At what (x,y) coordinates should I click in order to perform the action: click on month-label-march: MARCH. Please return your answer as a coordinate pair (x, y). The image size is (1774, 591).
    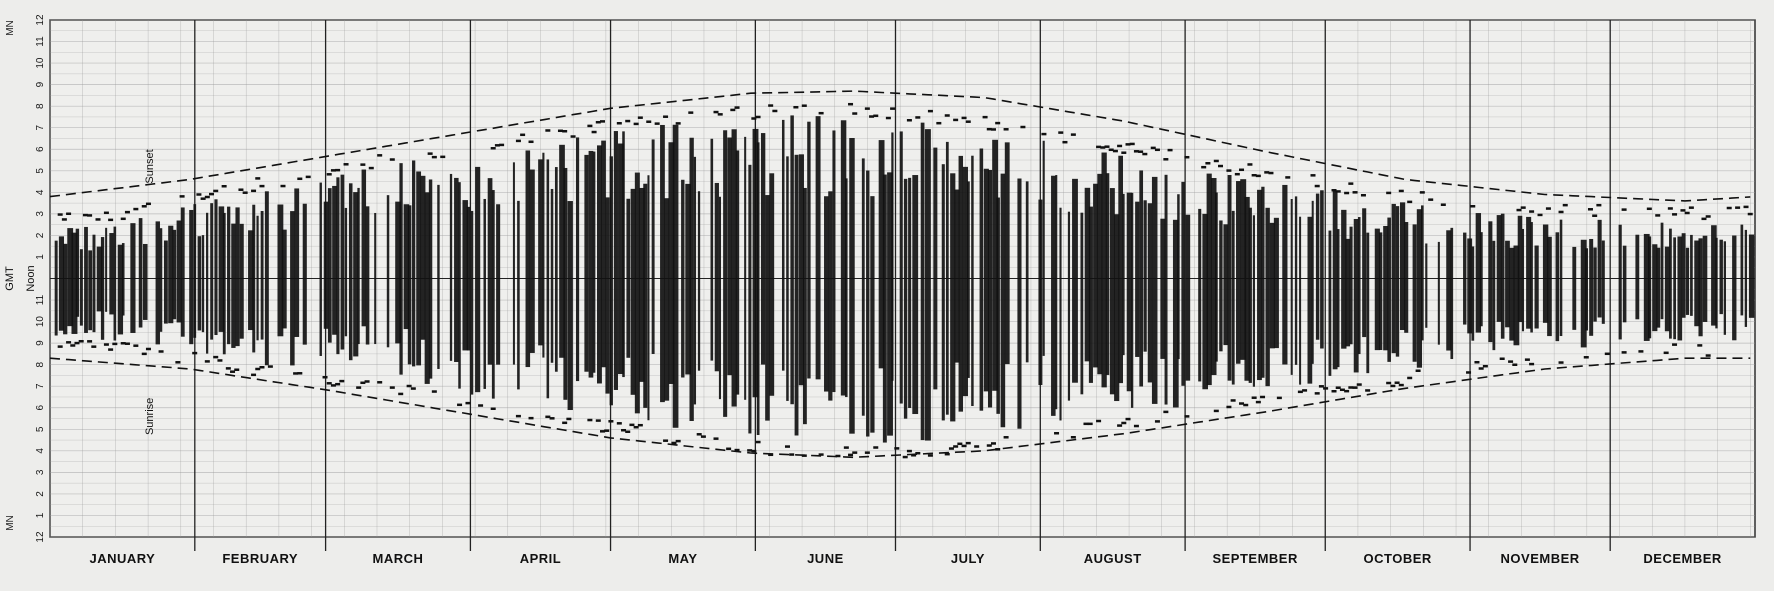
    Looking at the image, I should click on (398, 558).